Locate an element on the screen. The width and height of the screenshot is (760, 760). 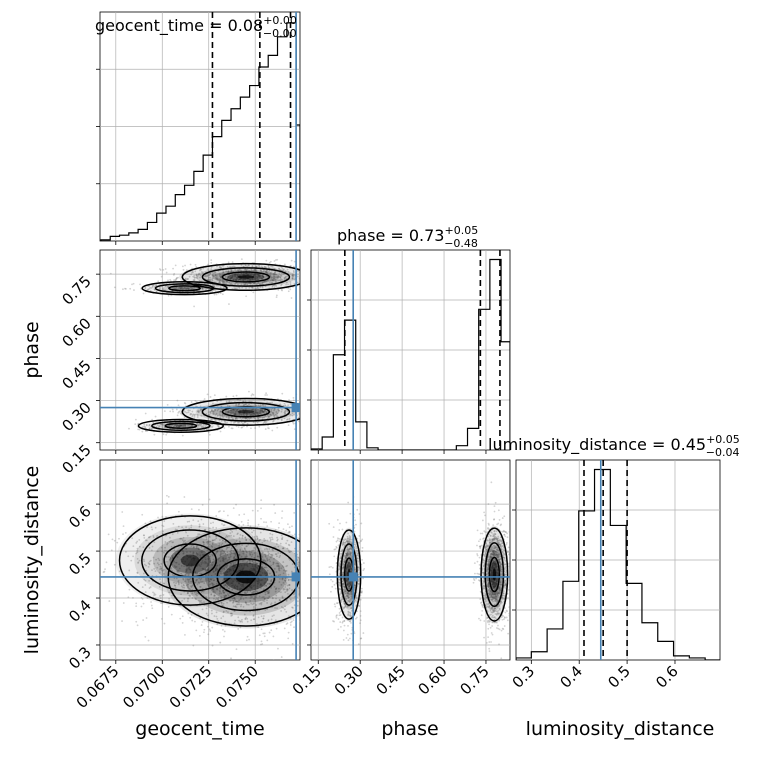
x-tick-label-geocent-time: 0.0750 is located at coordinates (237, 687).